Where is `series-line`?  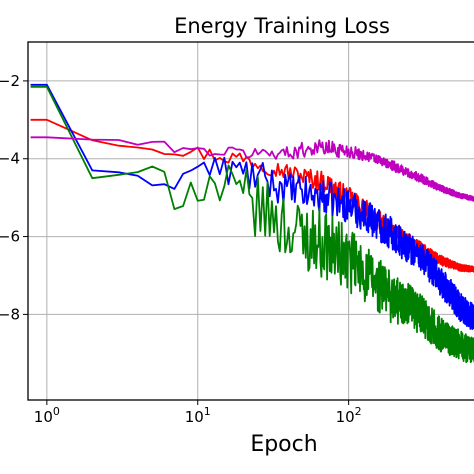 series-line is located at coordinates (252, 169).